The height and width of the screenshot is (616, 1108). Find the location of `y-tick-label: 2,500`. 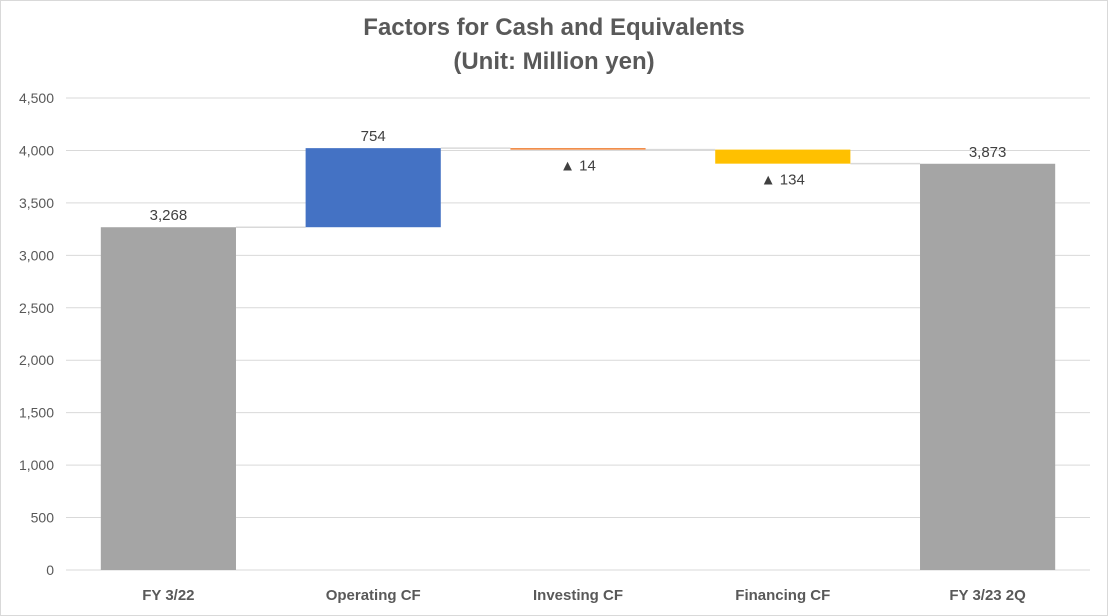

y-tick-label: 2,500 is located at coordinates (36, 308).